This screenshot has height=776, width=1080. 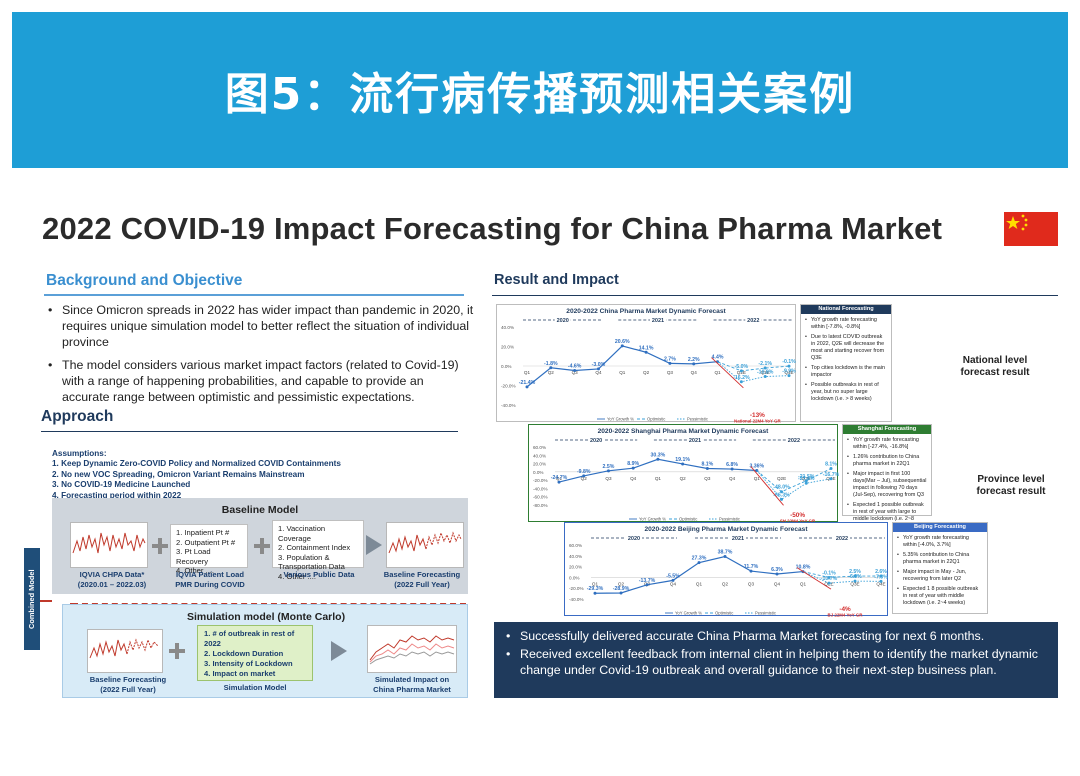 I want to click on background-heading: Background and Objective, so click(x=144, y=280).